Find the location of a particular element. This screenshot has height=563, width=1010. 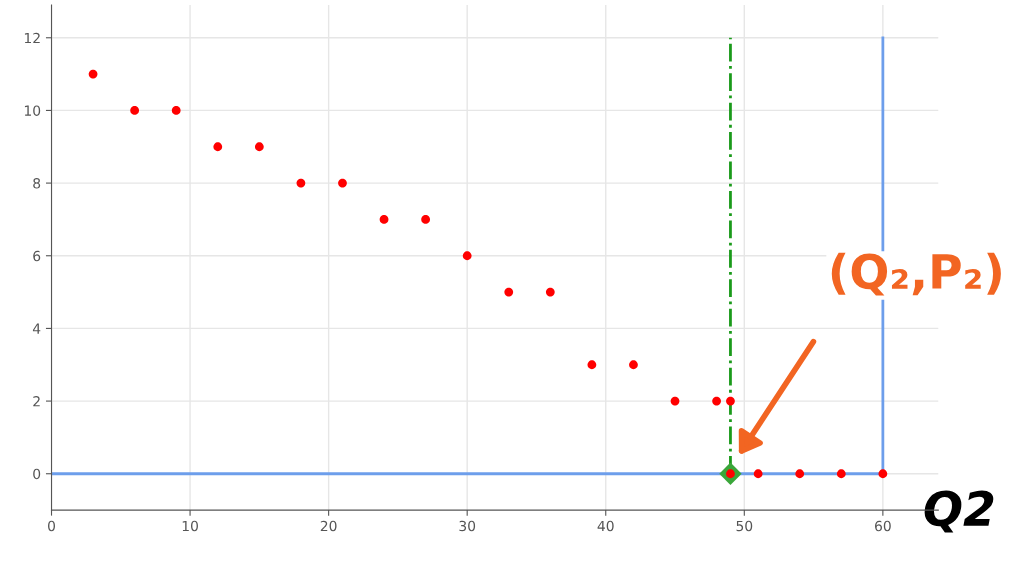

y-tick-label: 12 is located at coordinates (32, 38).